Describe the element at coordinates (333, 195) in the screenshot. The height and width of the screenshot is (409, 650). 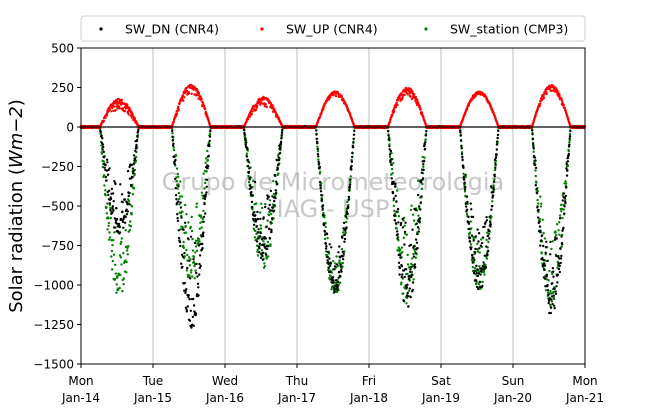
I see `watermark: Grupo de Micrometeorologia IAG - USP` at that location.